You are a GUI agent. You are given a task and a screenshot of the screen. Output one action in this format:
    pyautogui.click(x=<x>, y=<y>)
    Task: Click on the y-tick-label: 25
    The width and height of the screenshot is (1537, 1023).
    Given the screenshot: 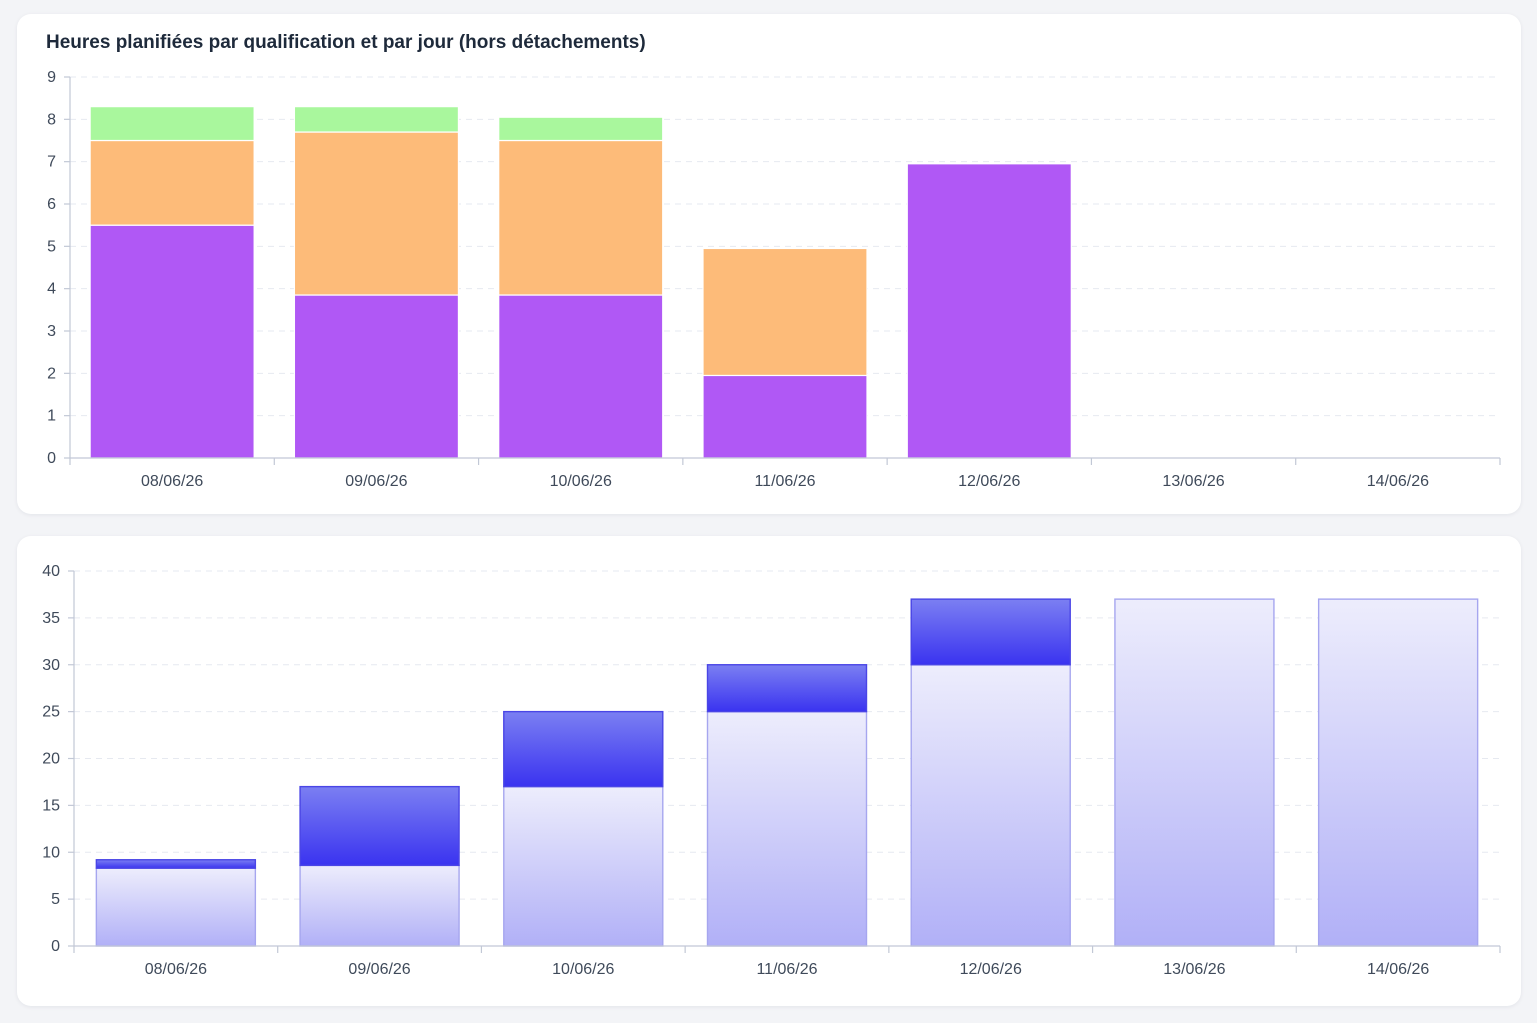 What is the action you would take?
    pyautogui.click(x=51, y=712)
    